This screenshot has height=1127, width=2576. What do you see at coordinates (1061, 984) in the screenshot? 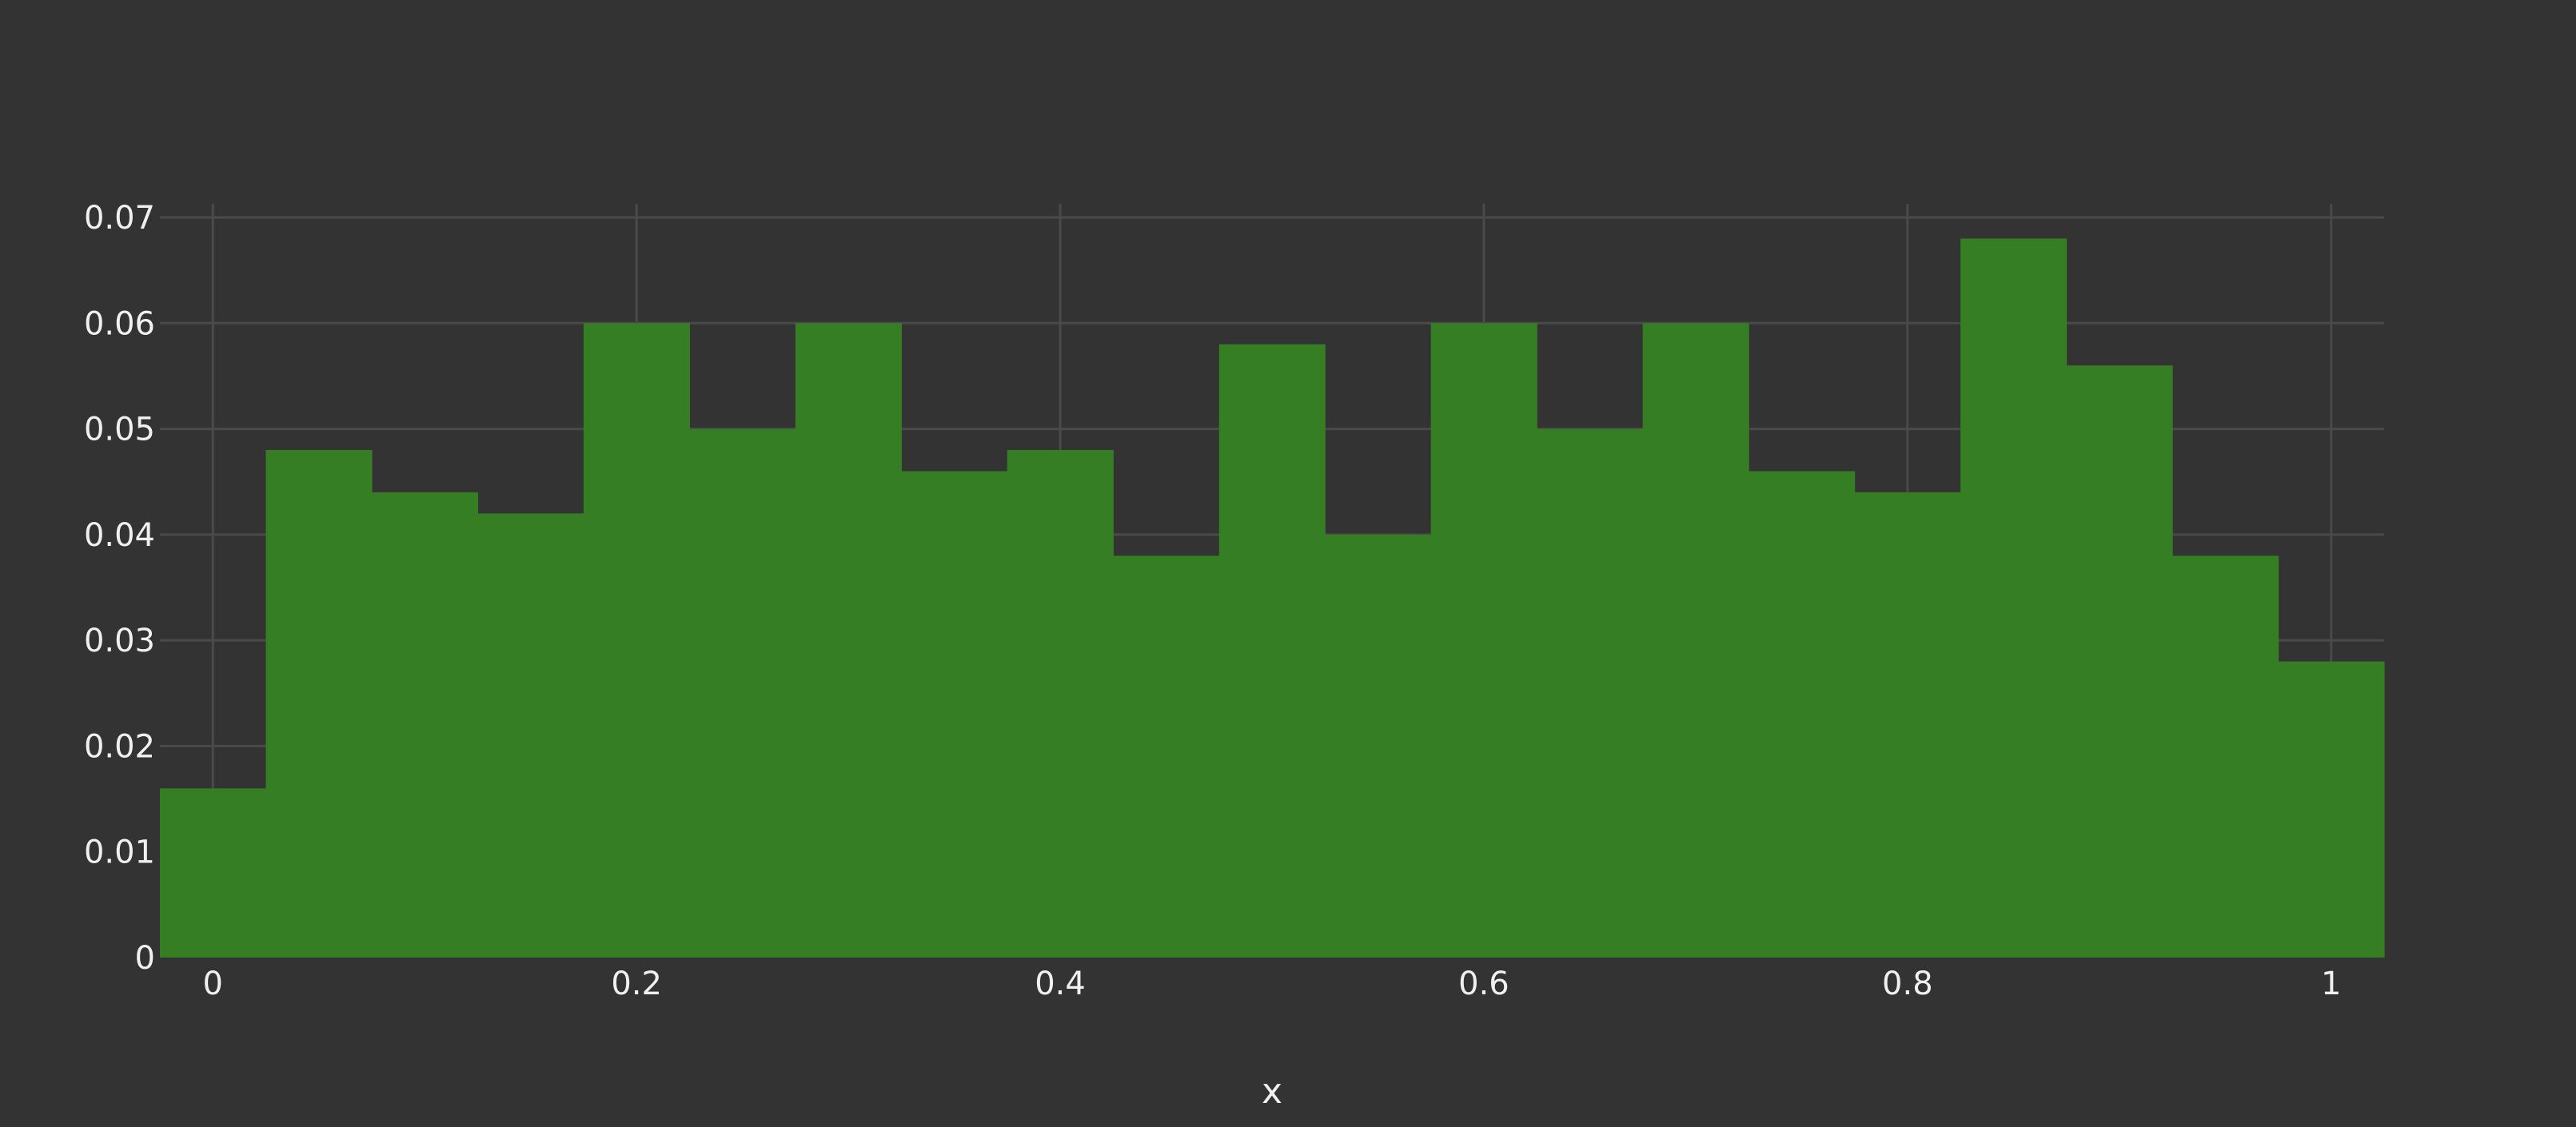
I see `x-tick-label-2: 0.4` at bounding box center [1061, 984].